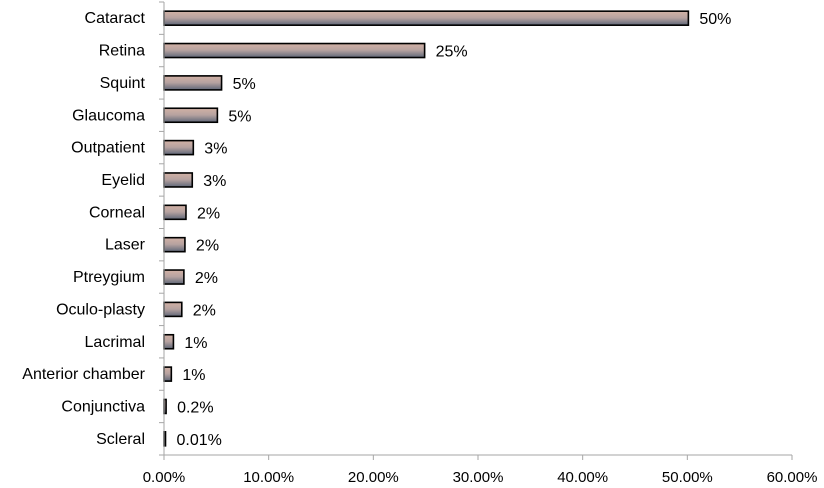  I want to click on x-tick-label: 30.00%, so click(478, 477).